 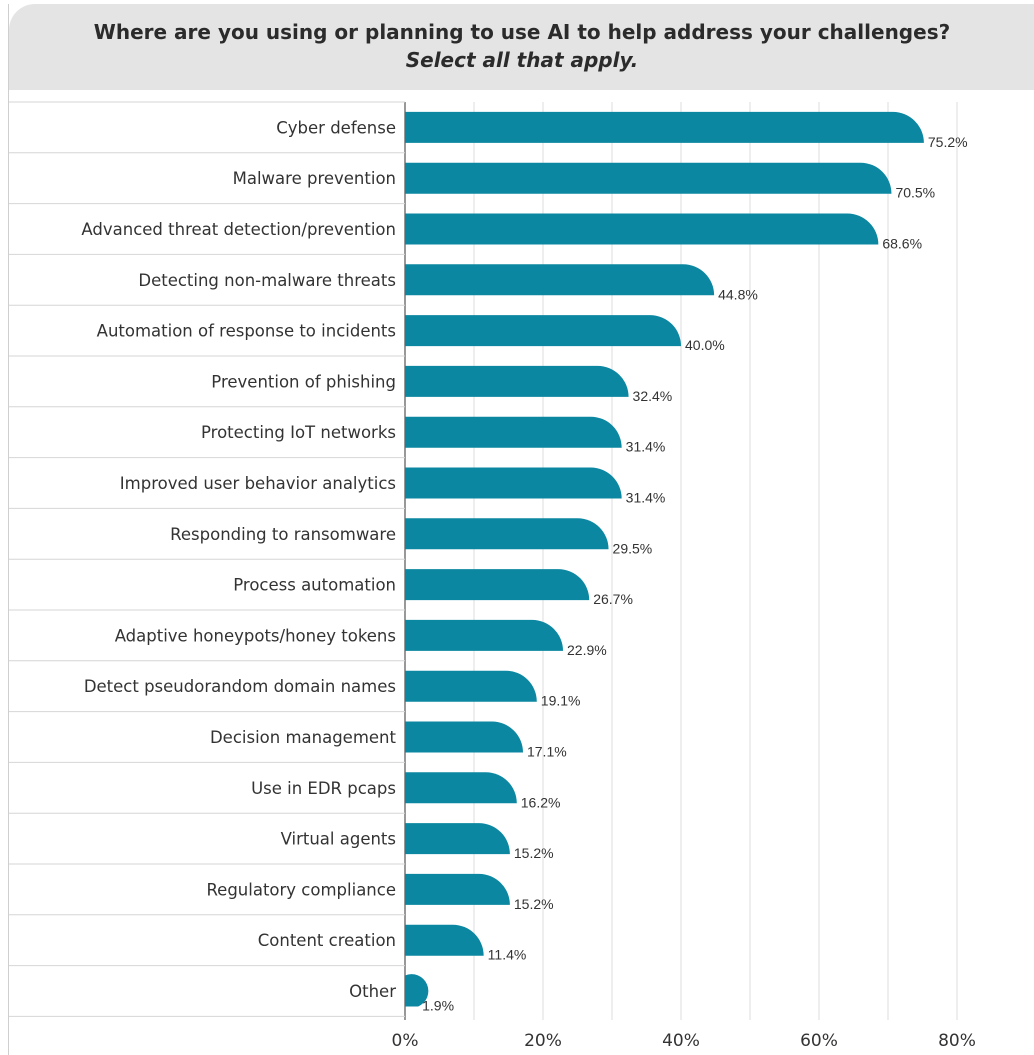 I want to click on category-label: Malware prevention, so click(x=314, y=178).